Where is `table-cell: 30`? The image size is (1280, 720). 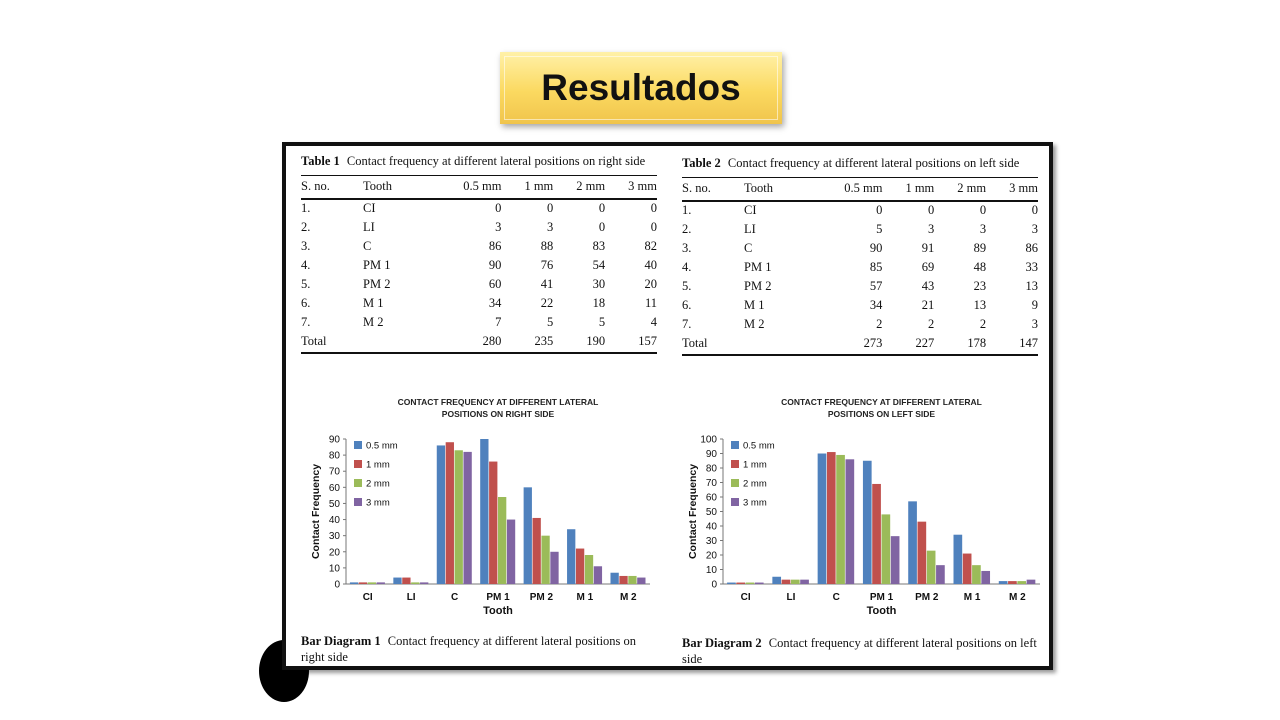 table-cell: 30 is located at coordinates (599, 284).